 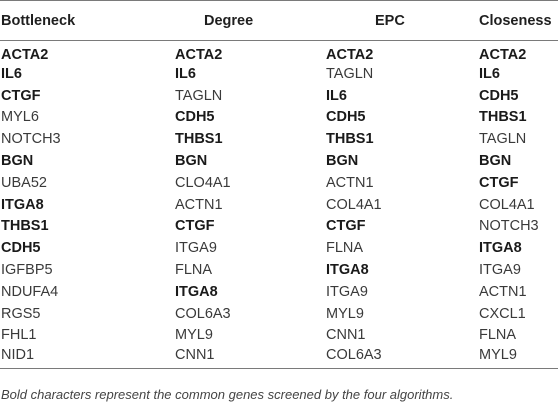 What do you see at coordinates (346, 117) in the screenshot?
I see `cell-epc: CDH5` at bounding box center [346, 117].